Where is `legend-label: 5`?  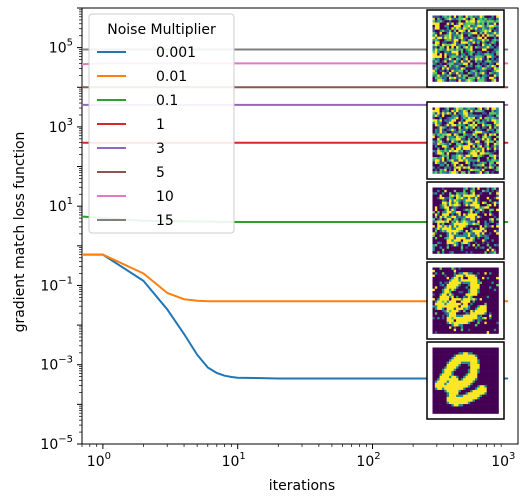
legend-label: 5 is located at coordinates (160, 173).